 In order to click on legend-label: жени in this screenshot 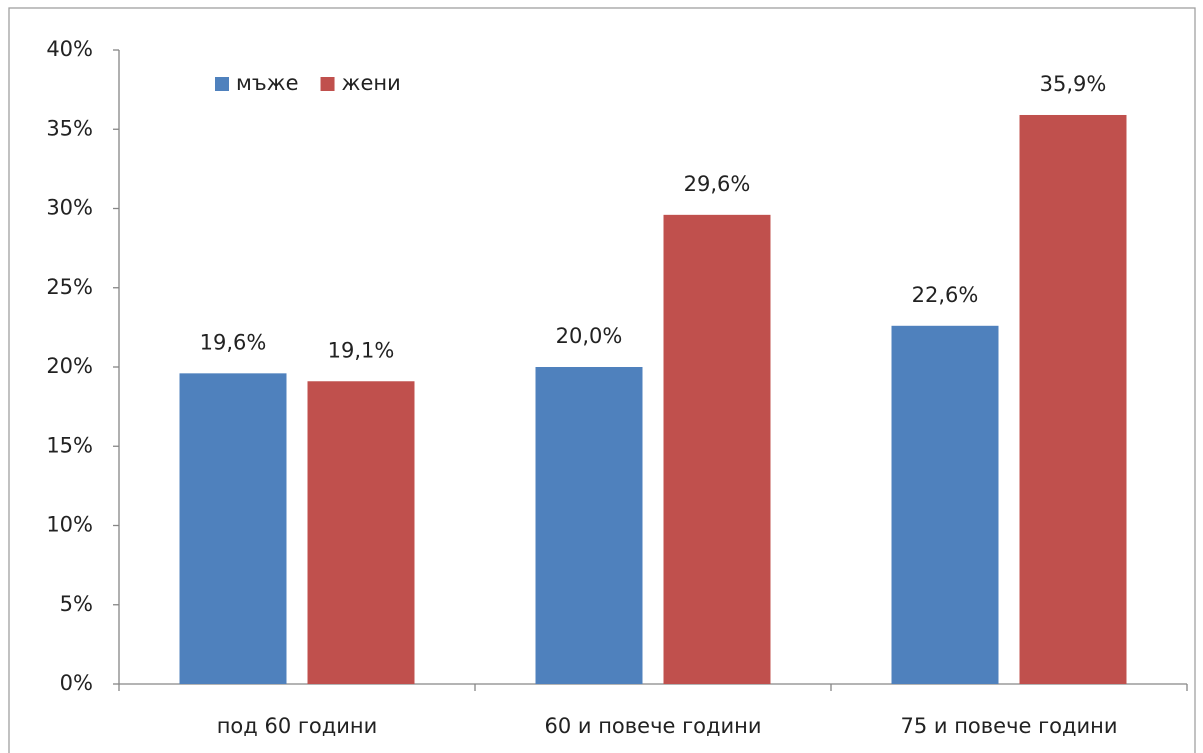, I will do `click(371, 83)`.